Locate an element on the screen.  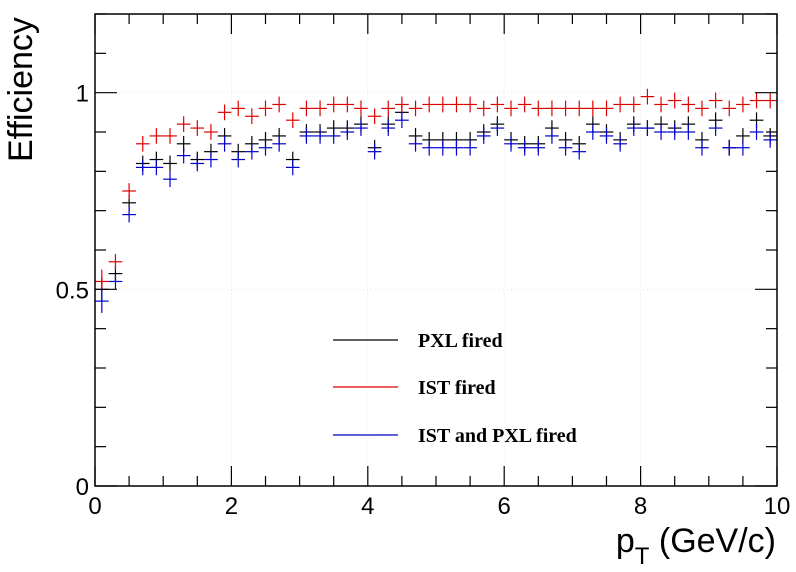
y-axis-title: Efficiency is located at coordinates (21, 89).